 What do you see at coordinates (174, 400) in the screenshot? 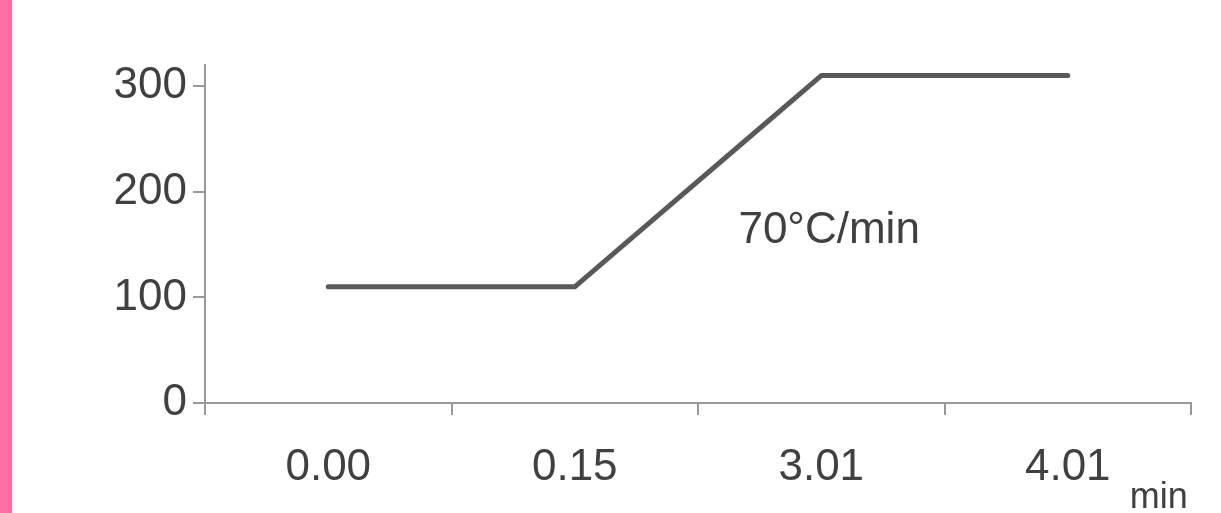
I see `y-tick-label: 0` at bounding box center [174, 400].